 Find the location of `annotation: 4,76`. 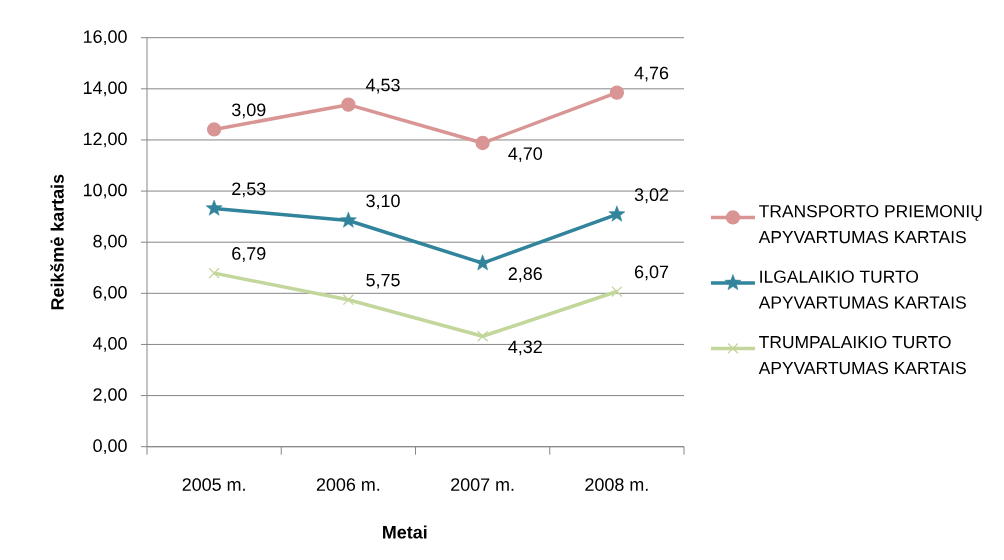

annotation: 4,76 is located at coordinates (651, 74).